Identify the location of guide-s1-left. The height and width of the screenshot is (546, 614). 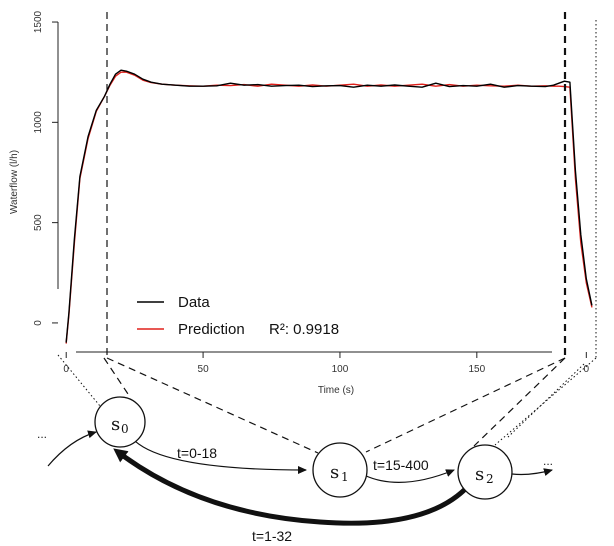
(212, 405).